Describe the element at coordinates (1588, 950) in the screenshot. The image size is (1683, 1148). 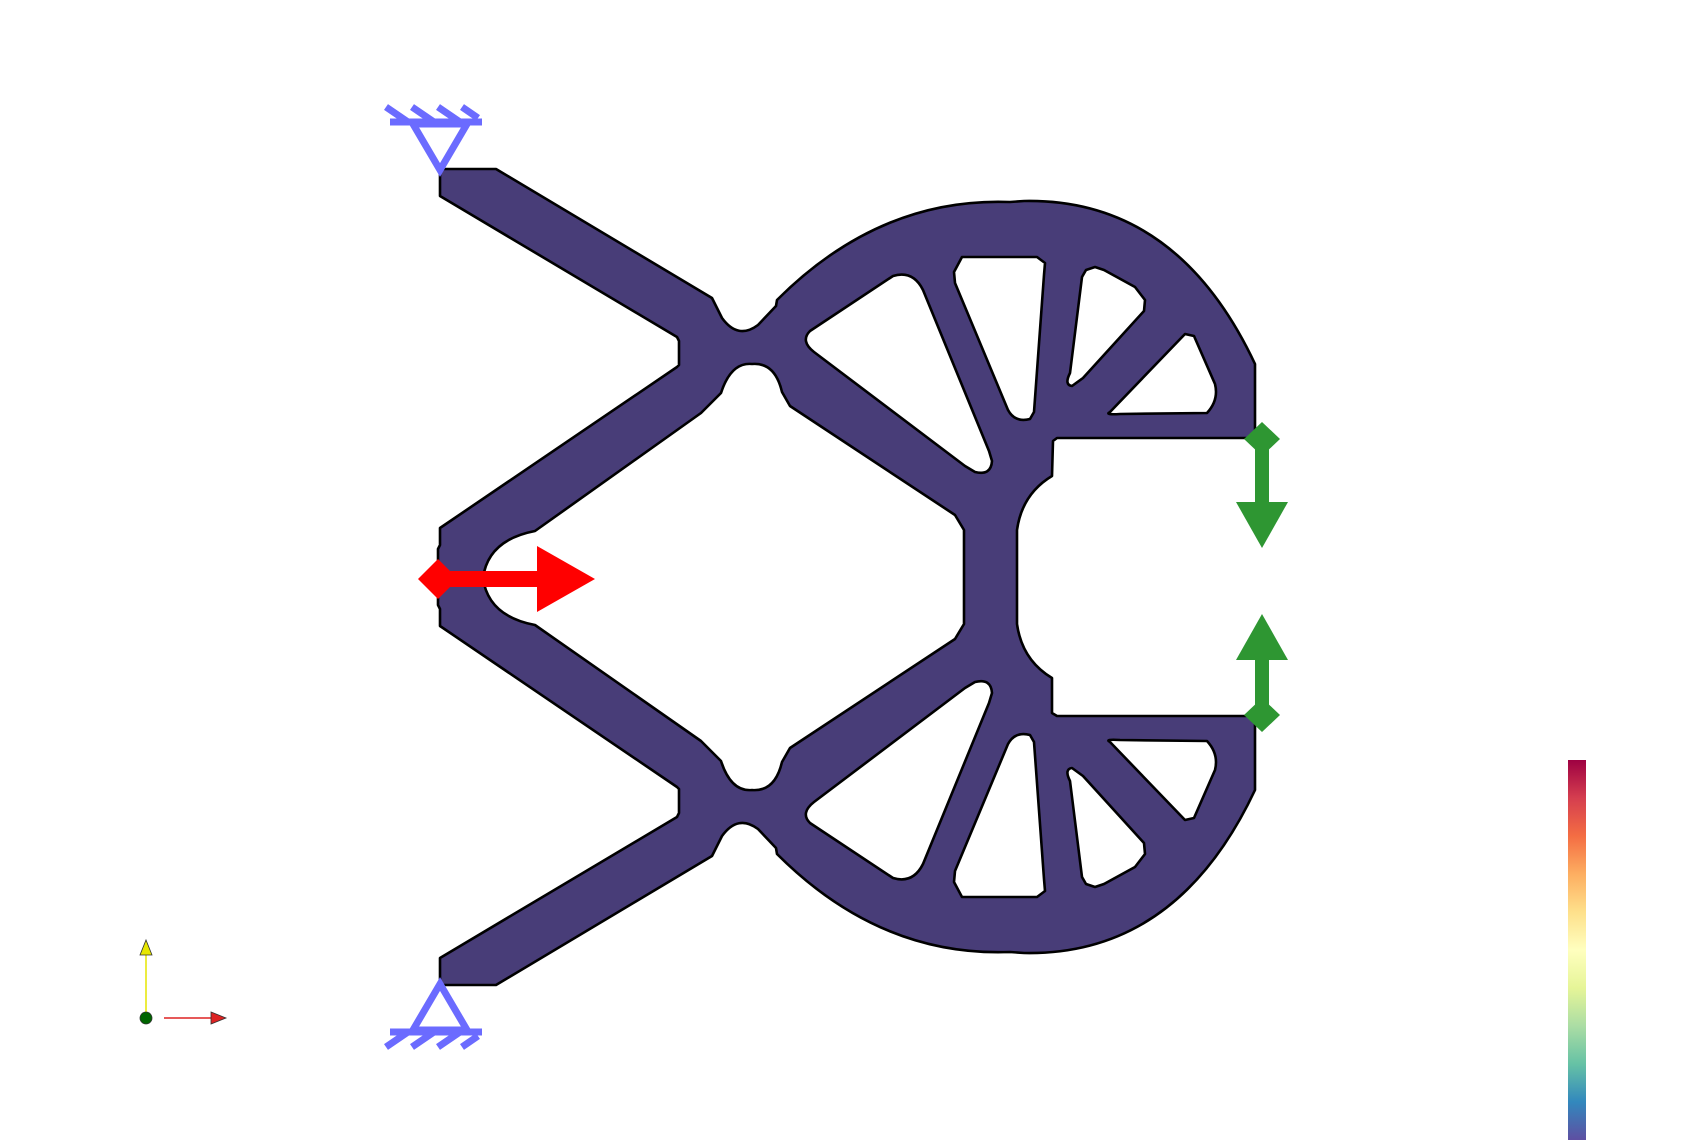
I see `colorbar-ticks` at that location.